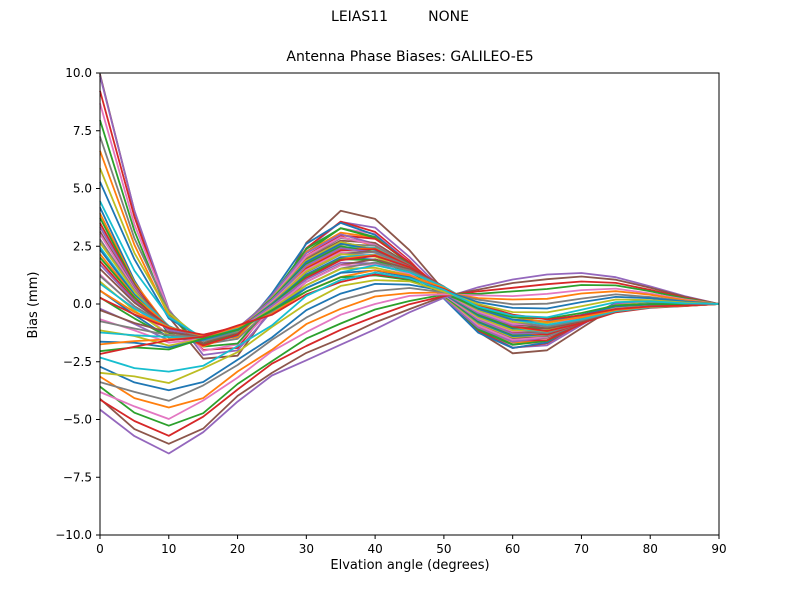 The width and height of the screenshot is (800, 600). Describe the element at coordinates (82, 131) in the screenshot. I see `y-tick-label: 7.5` at that location.